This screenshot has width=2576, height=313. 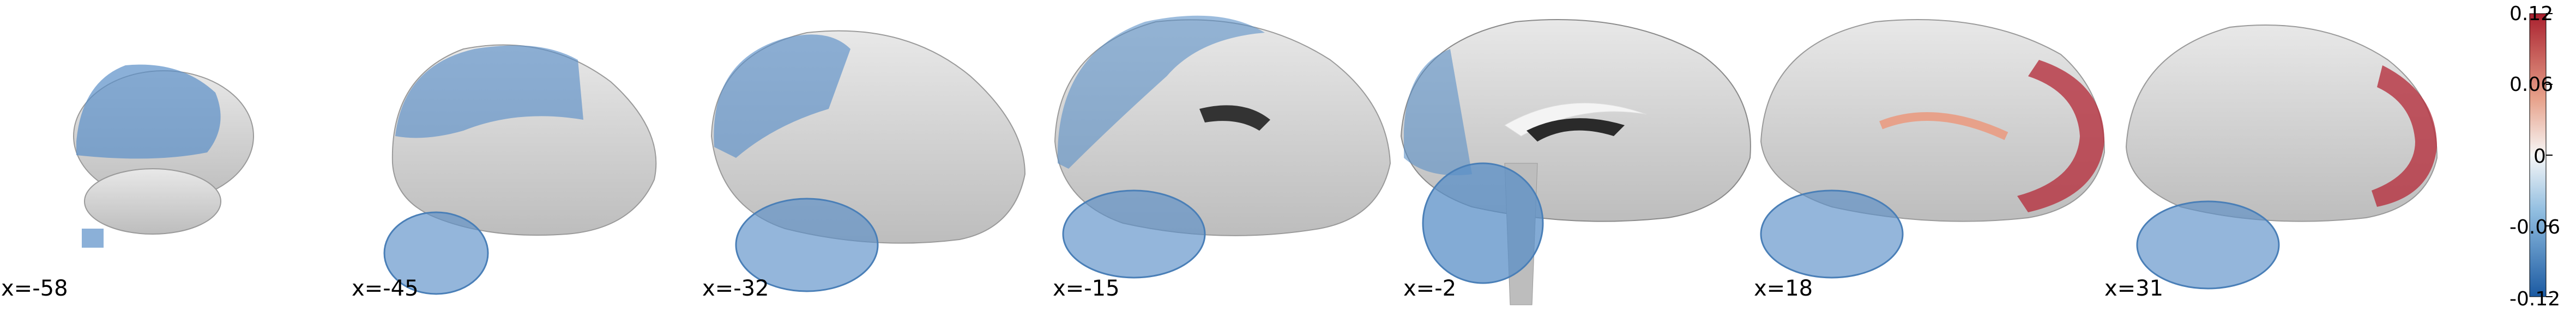 I want to click on slice-label-x-15: x=-15, so click(x=1087, y=288).